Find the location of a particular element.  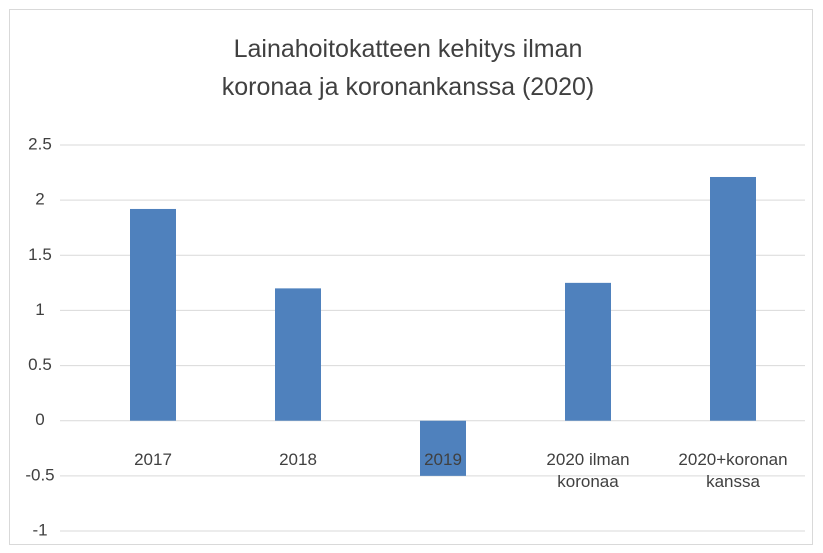

x-tick-label: 2020 ilman koronaa is located at coordinates (588, 470).